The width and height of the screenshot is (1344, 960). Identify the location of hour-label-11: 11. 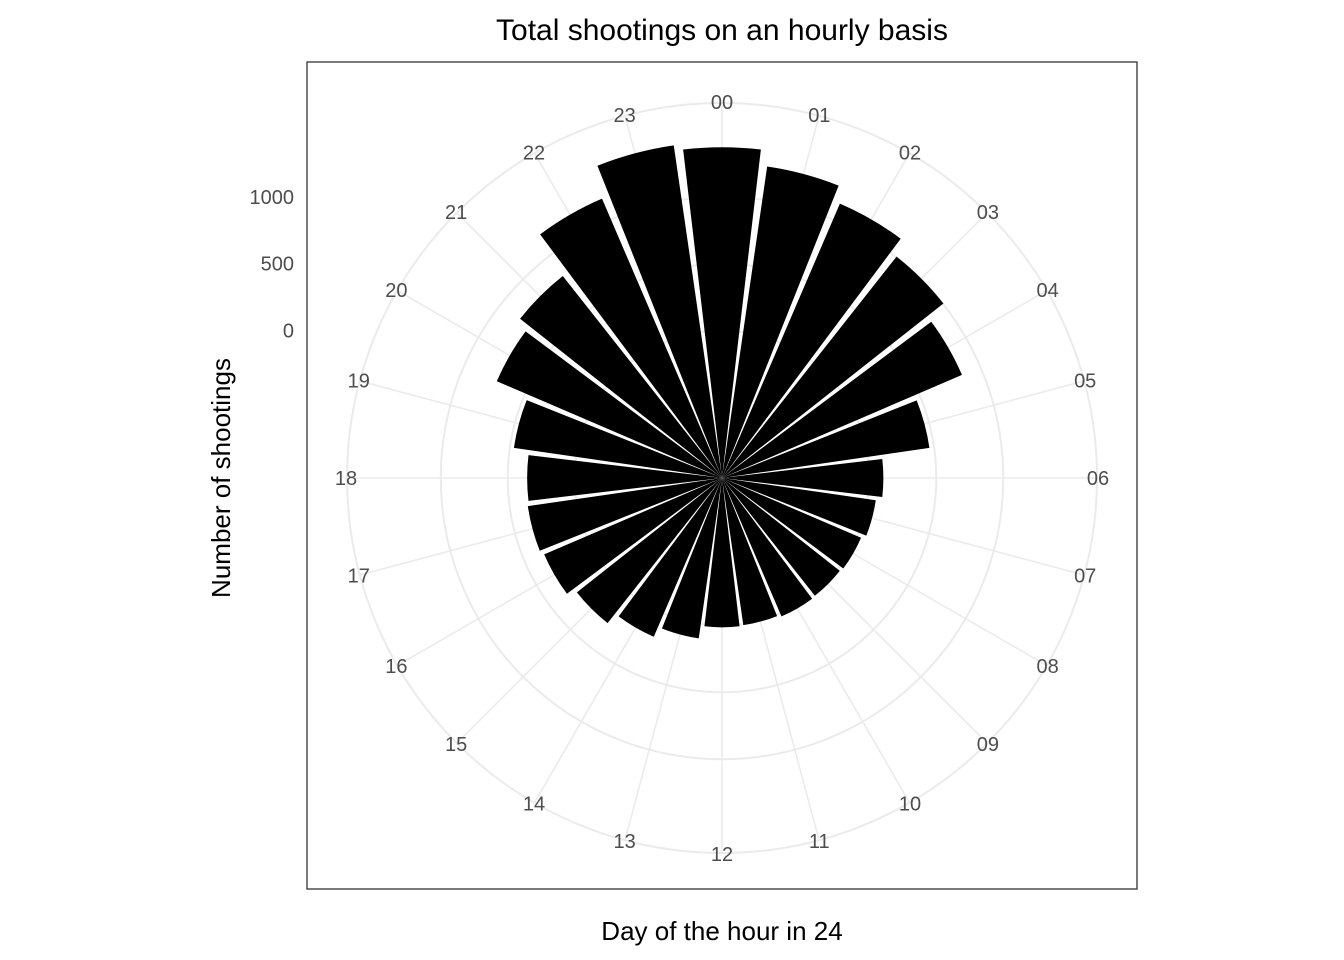
(819, 842).